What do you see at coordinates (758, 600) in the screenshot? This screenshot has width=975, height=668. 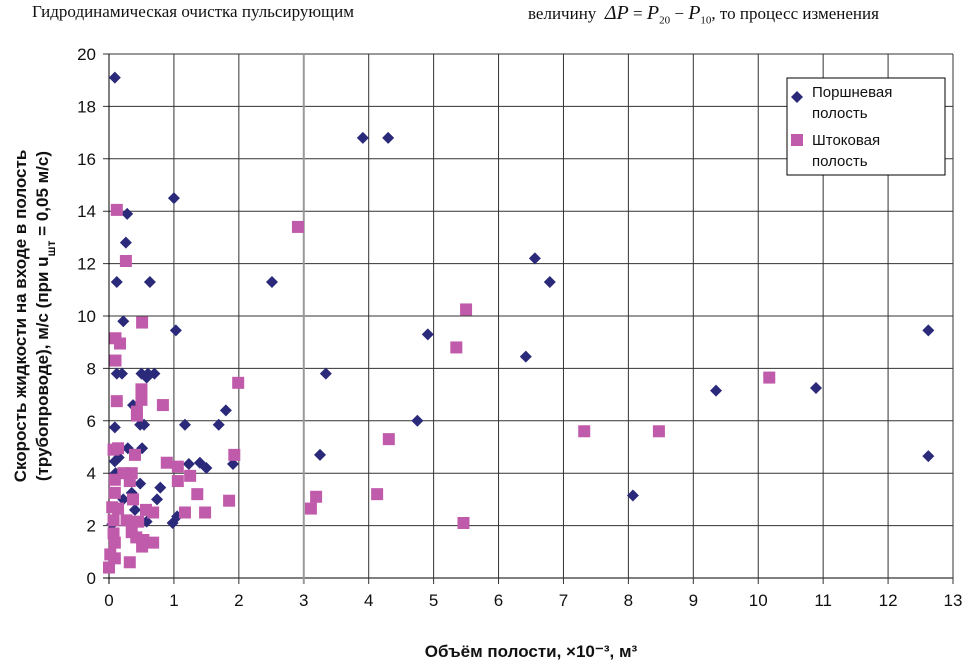 I see `x-tick-label: 10` at bounding box center [758, 600].